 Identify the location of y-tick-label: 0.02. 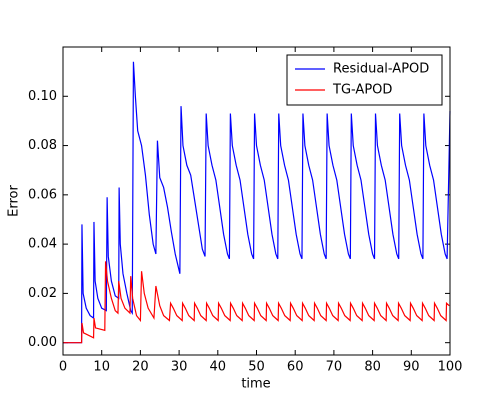
(42, 293).